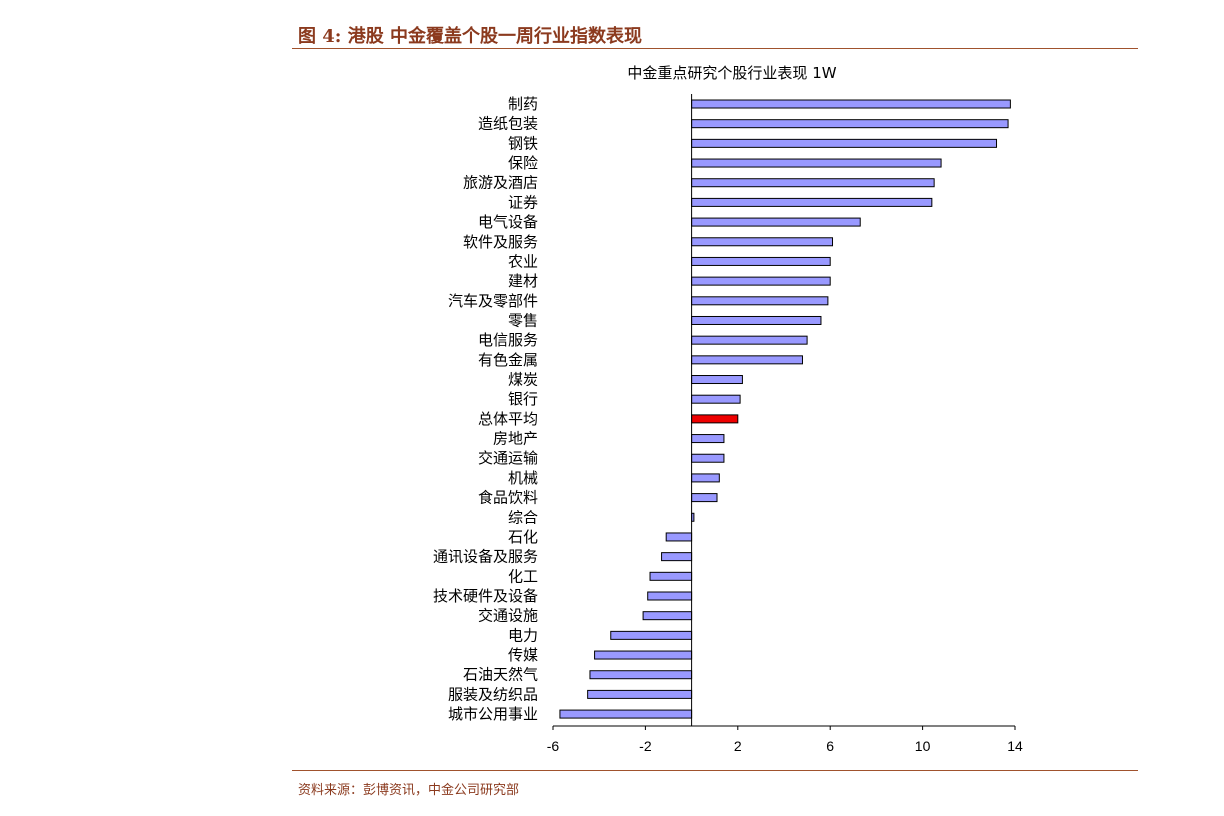 Image resolution: width=1224 pixels, height=816 pixels. I want to click on category-label: 传媒, so click(523, 655).